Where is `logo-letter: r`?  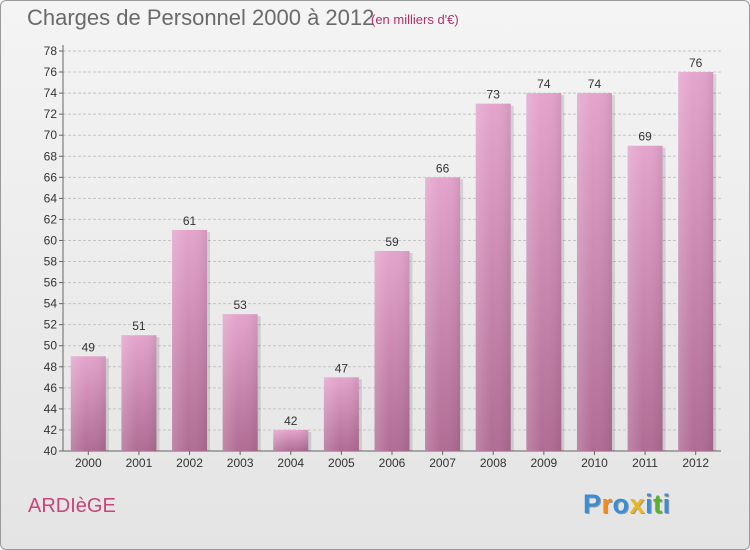 logo-letter: r is located at coordinates (607, 504).